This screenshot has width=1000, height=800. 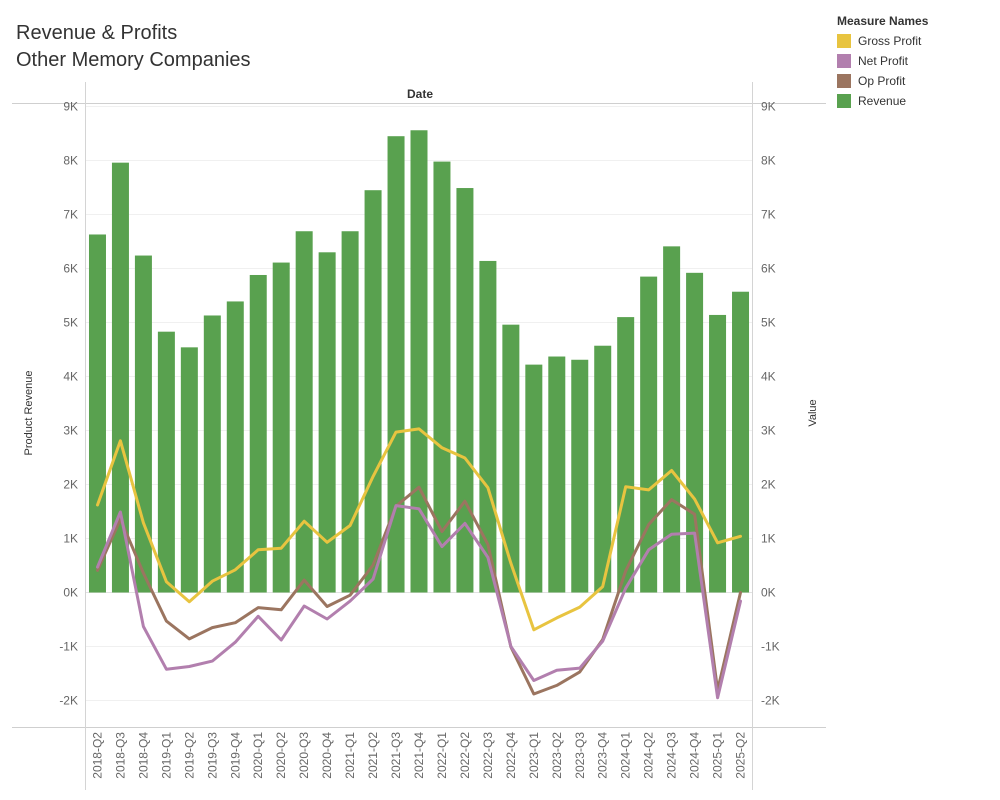 What do you see at coordinates (120, 755) in the screenshot?
I see `x-tick-label: 2018-Q3` at bounding box center [120, 755].